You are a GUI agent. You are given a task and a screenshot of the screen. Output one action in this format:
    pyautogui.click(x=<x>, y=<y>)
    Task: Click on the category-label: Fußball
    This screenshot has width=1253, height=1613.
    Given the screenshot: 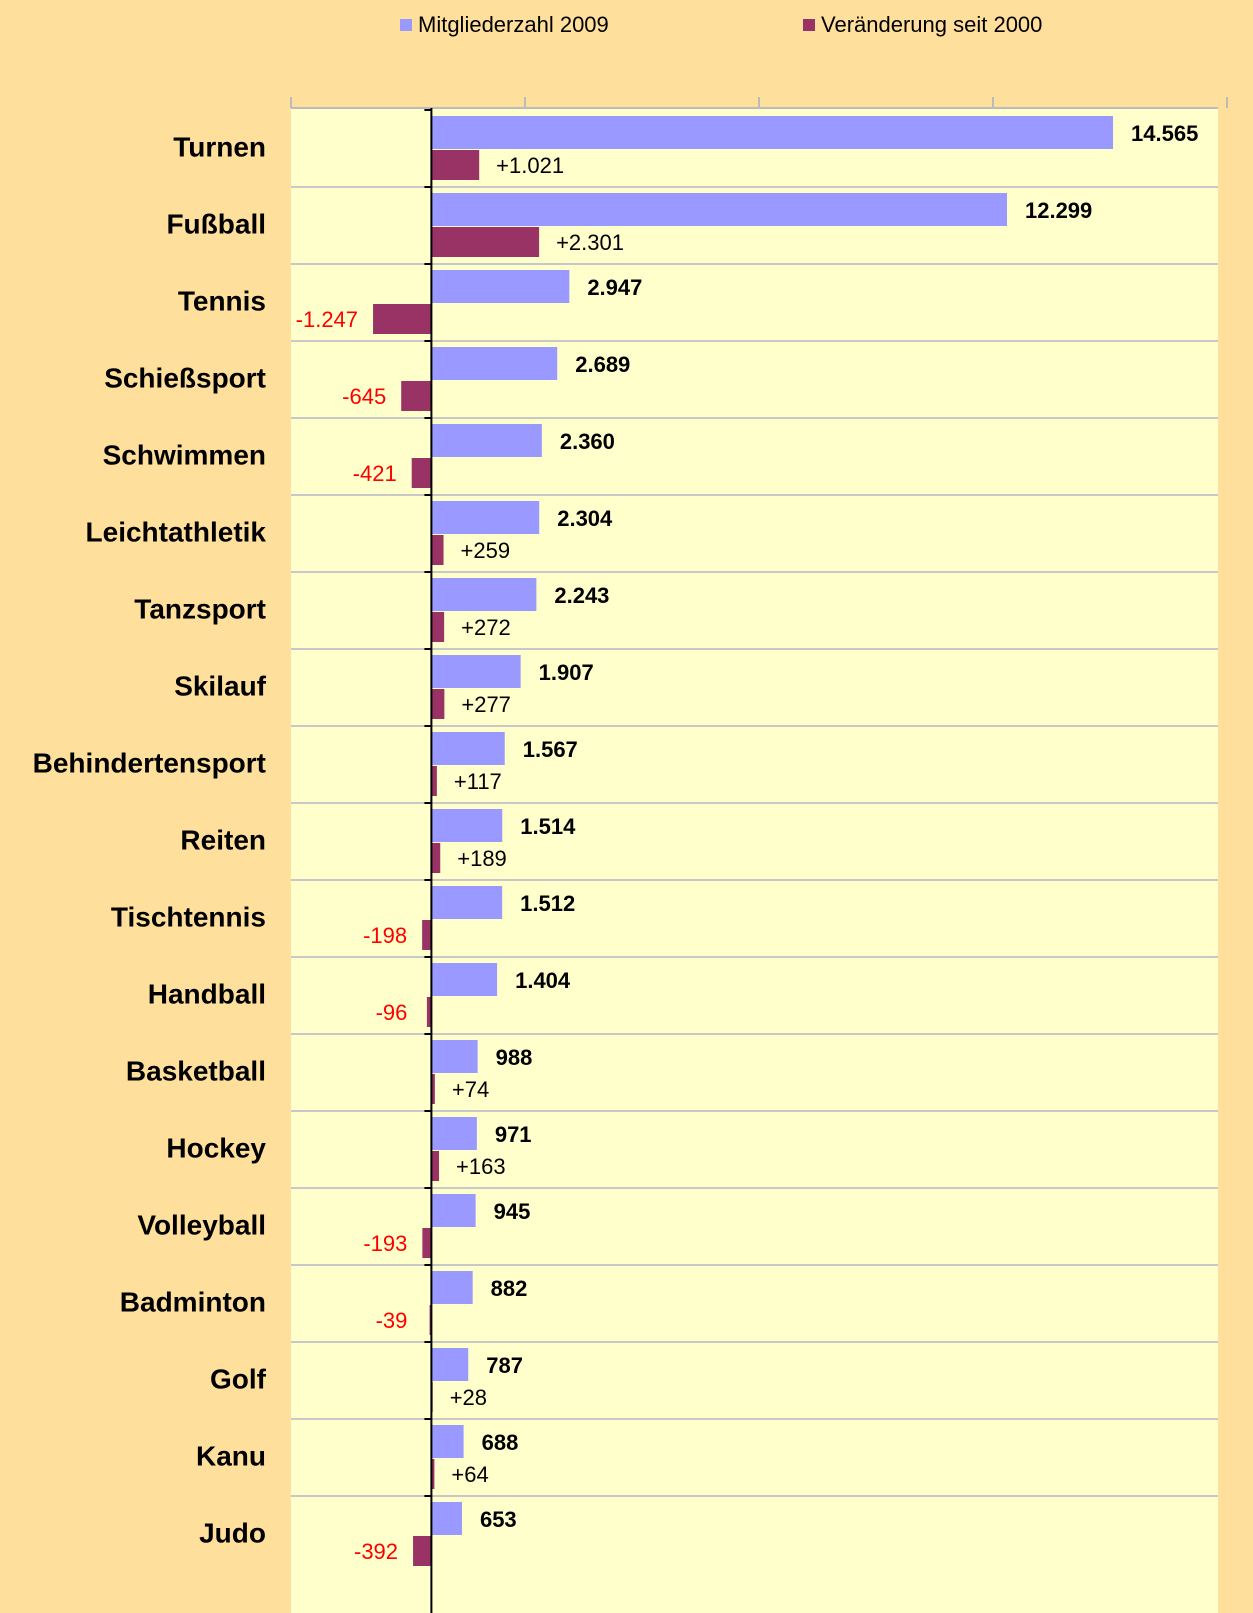 What is the action you would take?
    pyautogui.click(x=216, y=223)
    